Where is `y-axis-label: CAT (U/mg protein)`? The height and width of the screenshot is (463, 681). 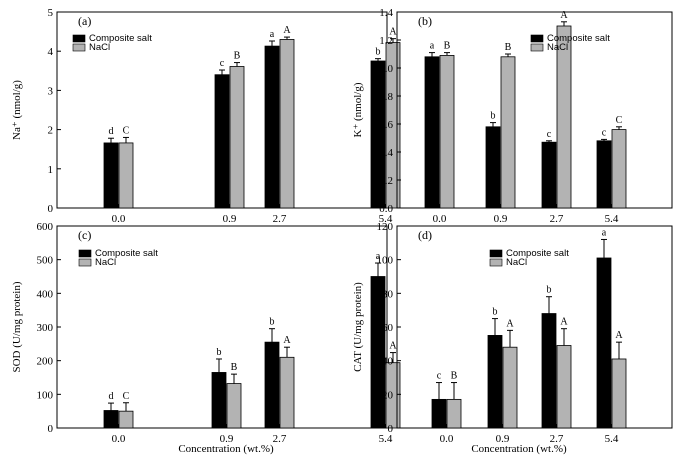
y-axis-label: CAT (U/mg protein) is located at coordinates (358, 327).